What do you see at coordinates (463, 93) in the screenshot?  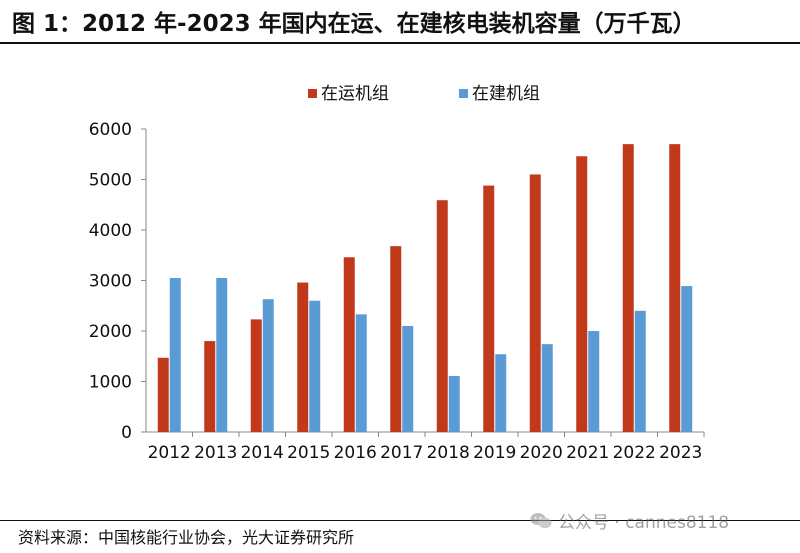 I see `legend-swatch-construction` at bounding box center [463, 93].